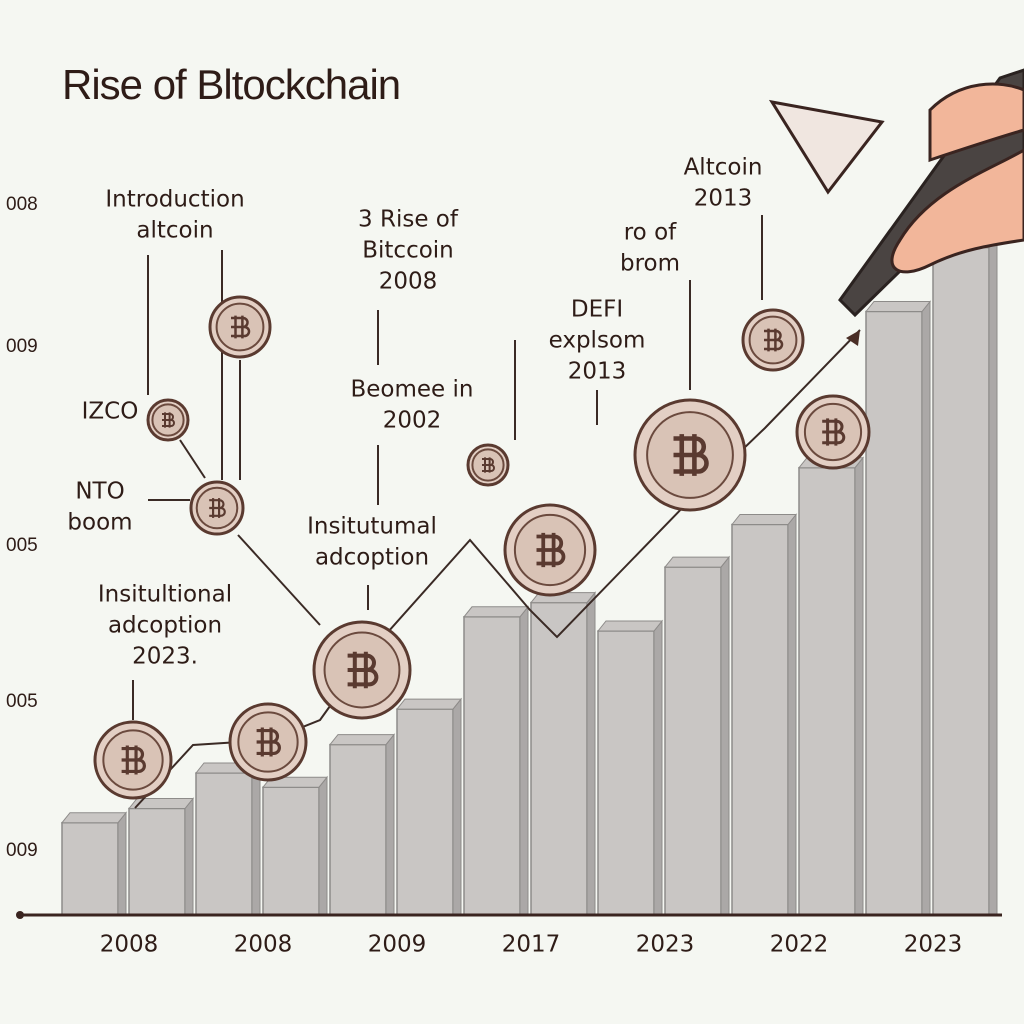 The height and width of the screenshot is (1024, 1024). What do you see at coordinates (650, 264) in the screenshot?
I see `annotation: brom` at bounding box center [650, 264].